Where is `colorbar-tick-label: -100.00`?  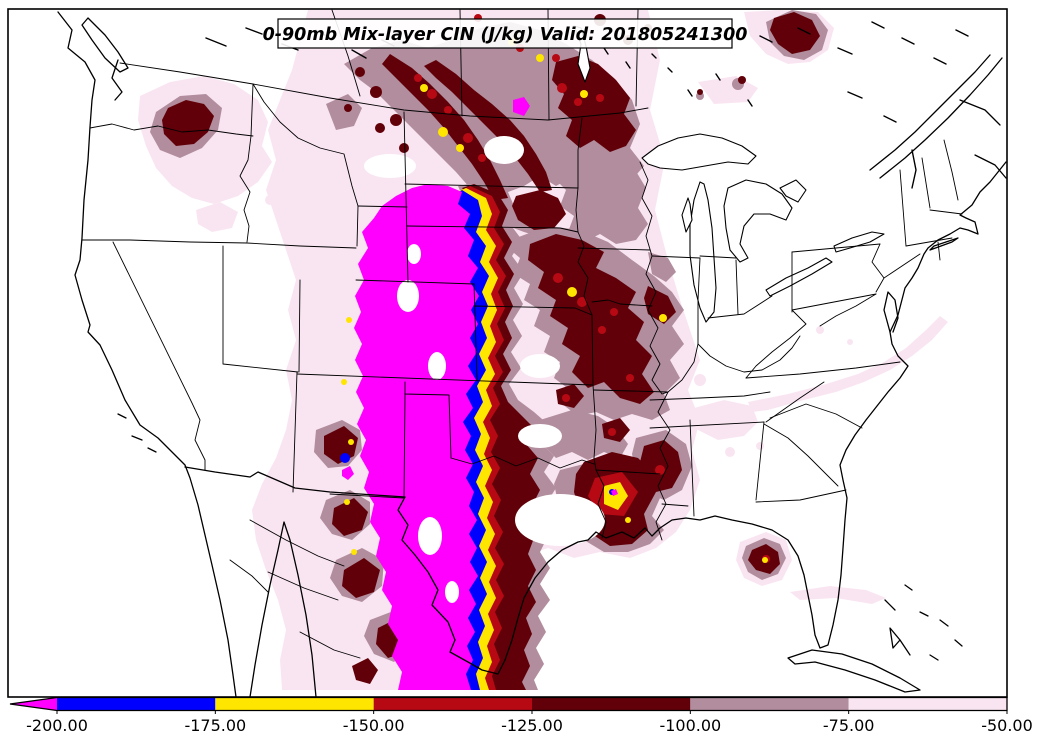
colorbar-tick-label: -100.00 is located at coordinates (690, 725).